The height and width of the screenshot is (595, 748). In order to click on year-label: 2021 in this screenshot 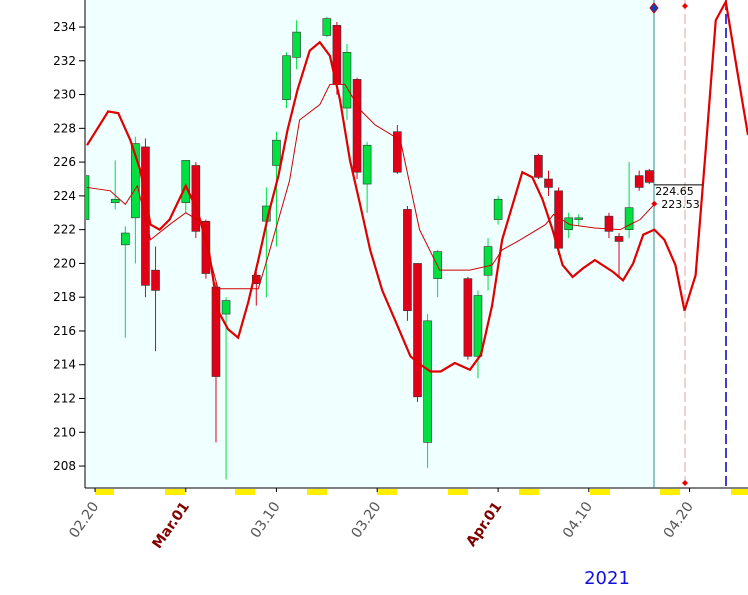, I will do `click(607, 578)`.